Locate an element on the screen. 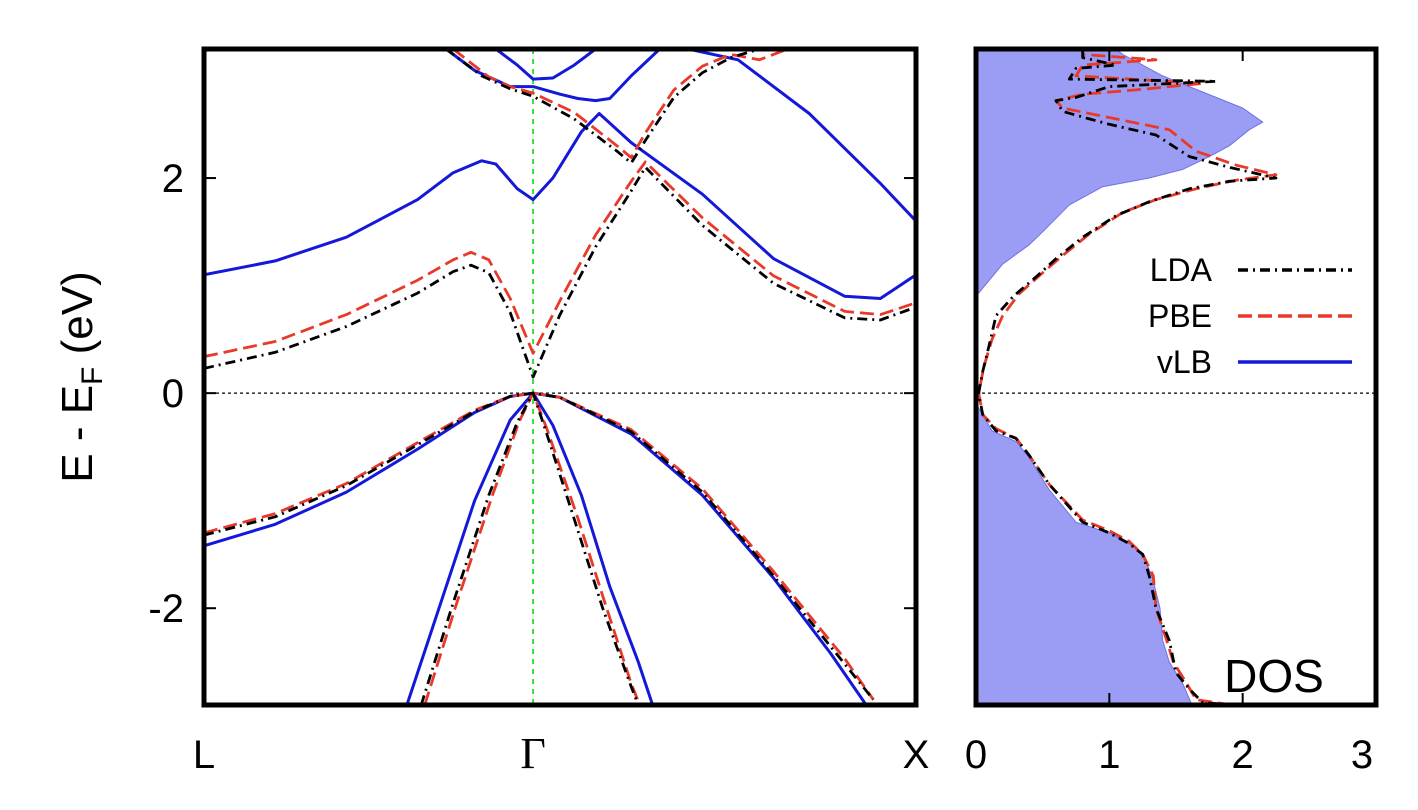 Image resolution: width=1418 pixels, height=810 pixels. legend-label-pbe: PBE is located at coordinates (1180, 316).